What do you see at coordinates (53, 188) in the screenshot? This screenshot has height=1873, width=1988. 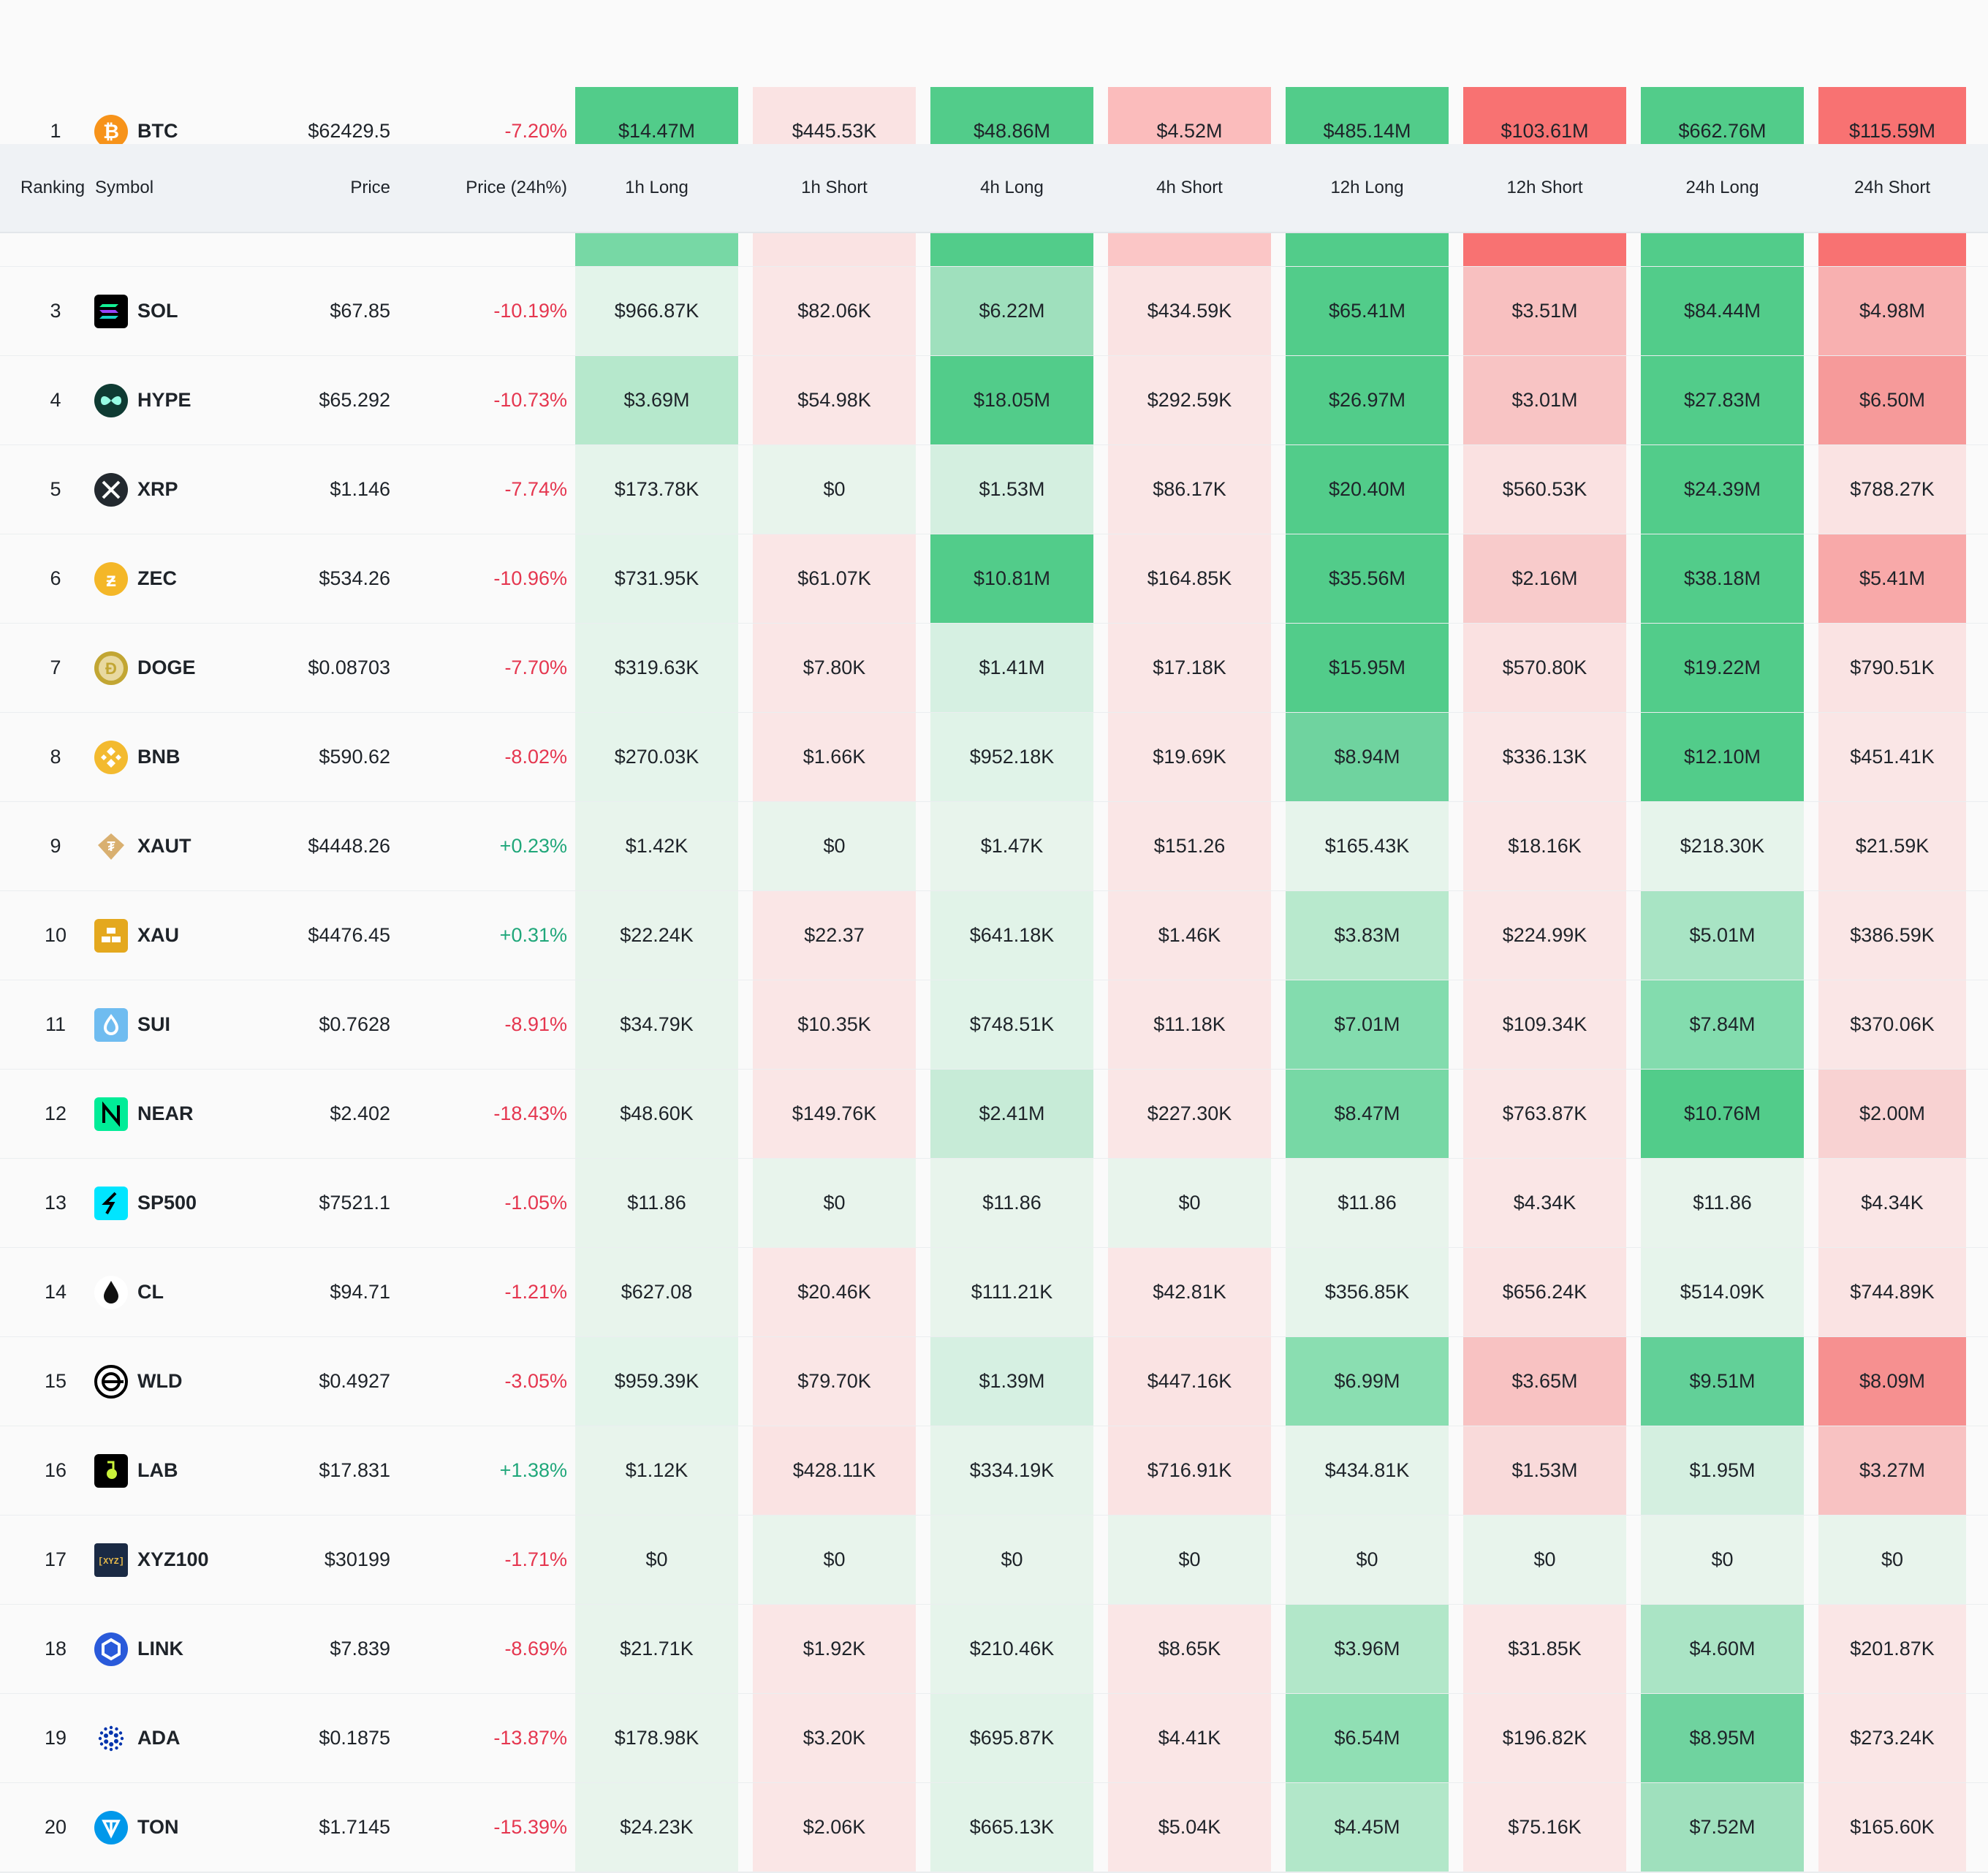 I see `header-ranking: Ranking` at bounding box center [53, 188].